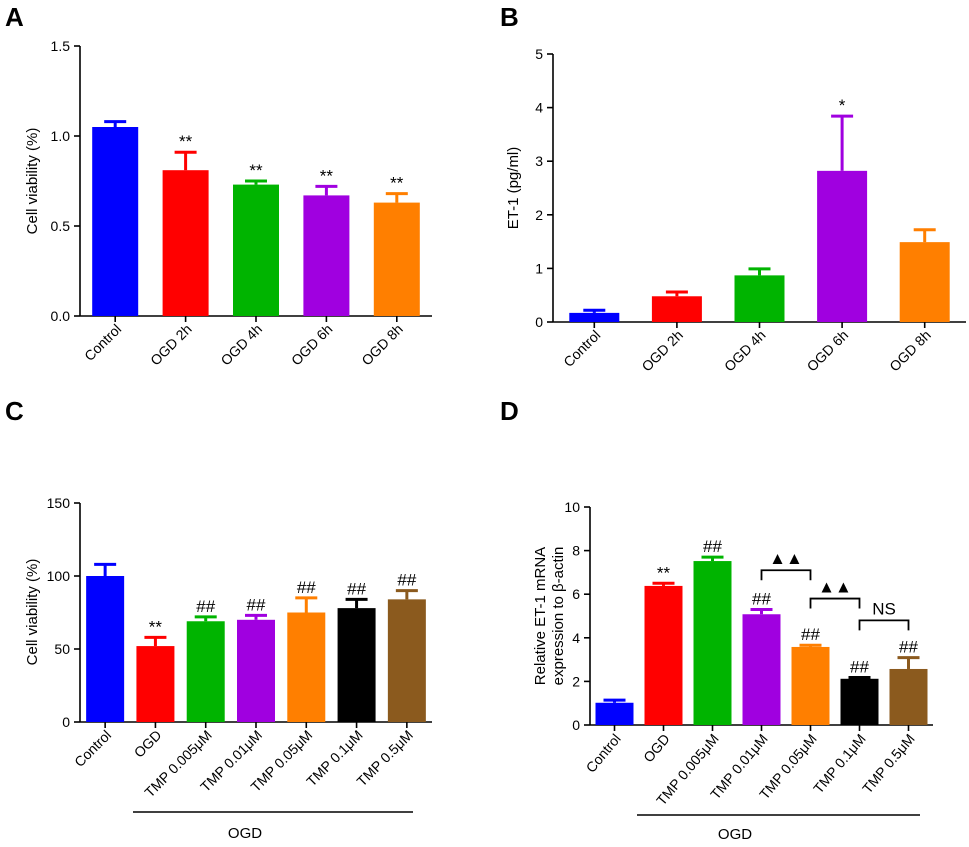 This screenshot has width=969, height=847. Describe the element at coordinates (509, 17) in the screenshot. I see `panel-letter: B` at that location.